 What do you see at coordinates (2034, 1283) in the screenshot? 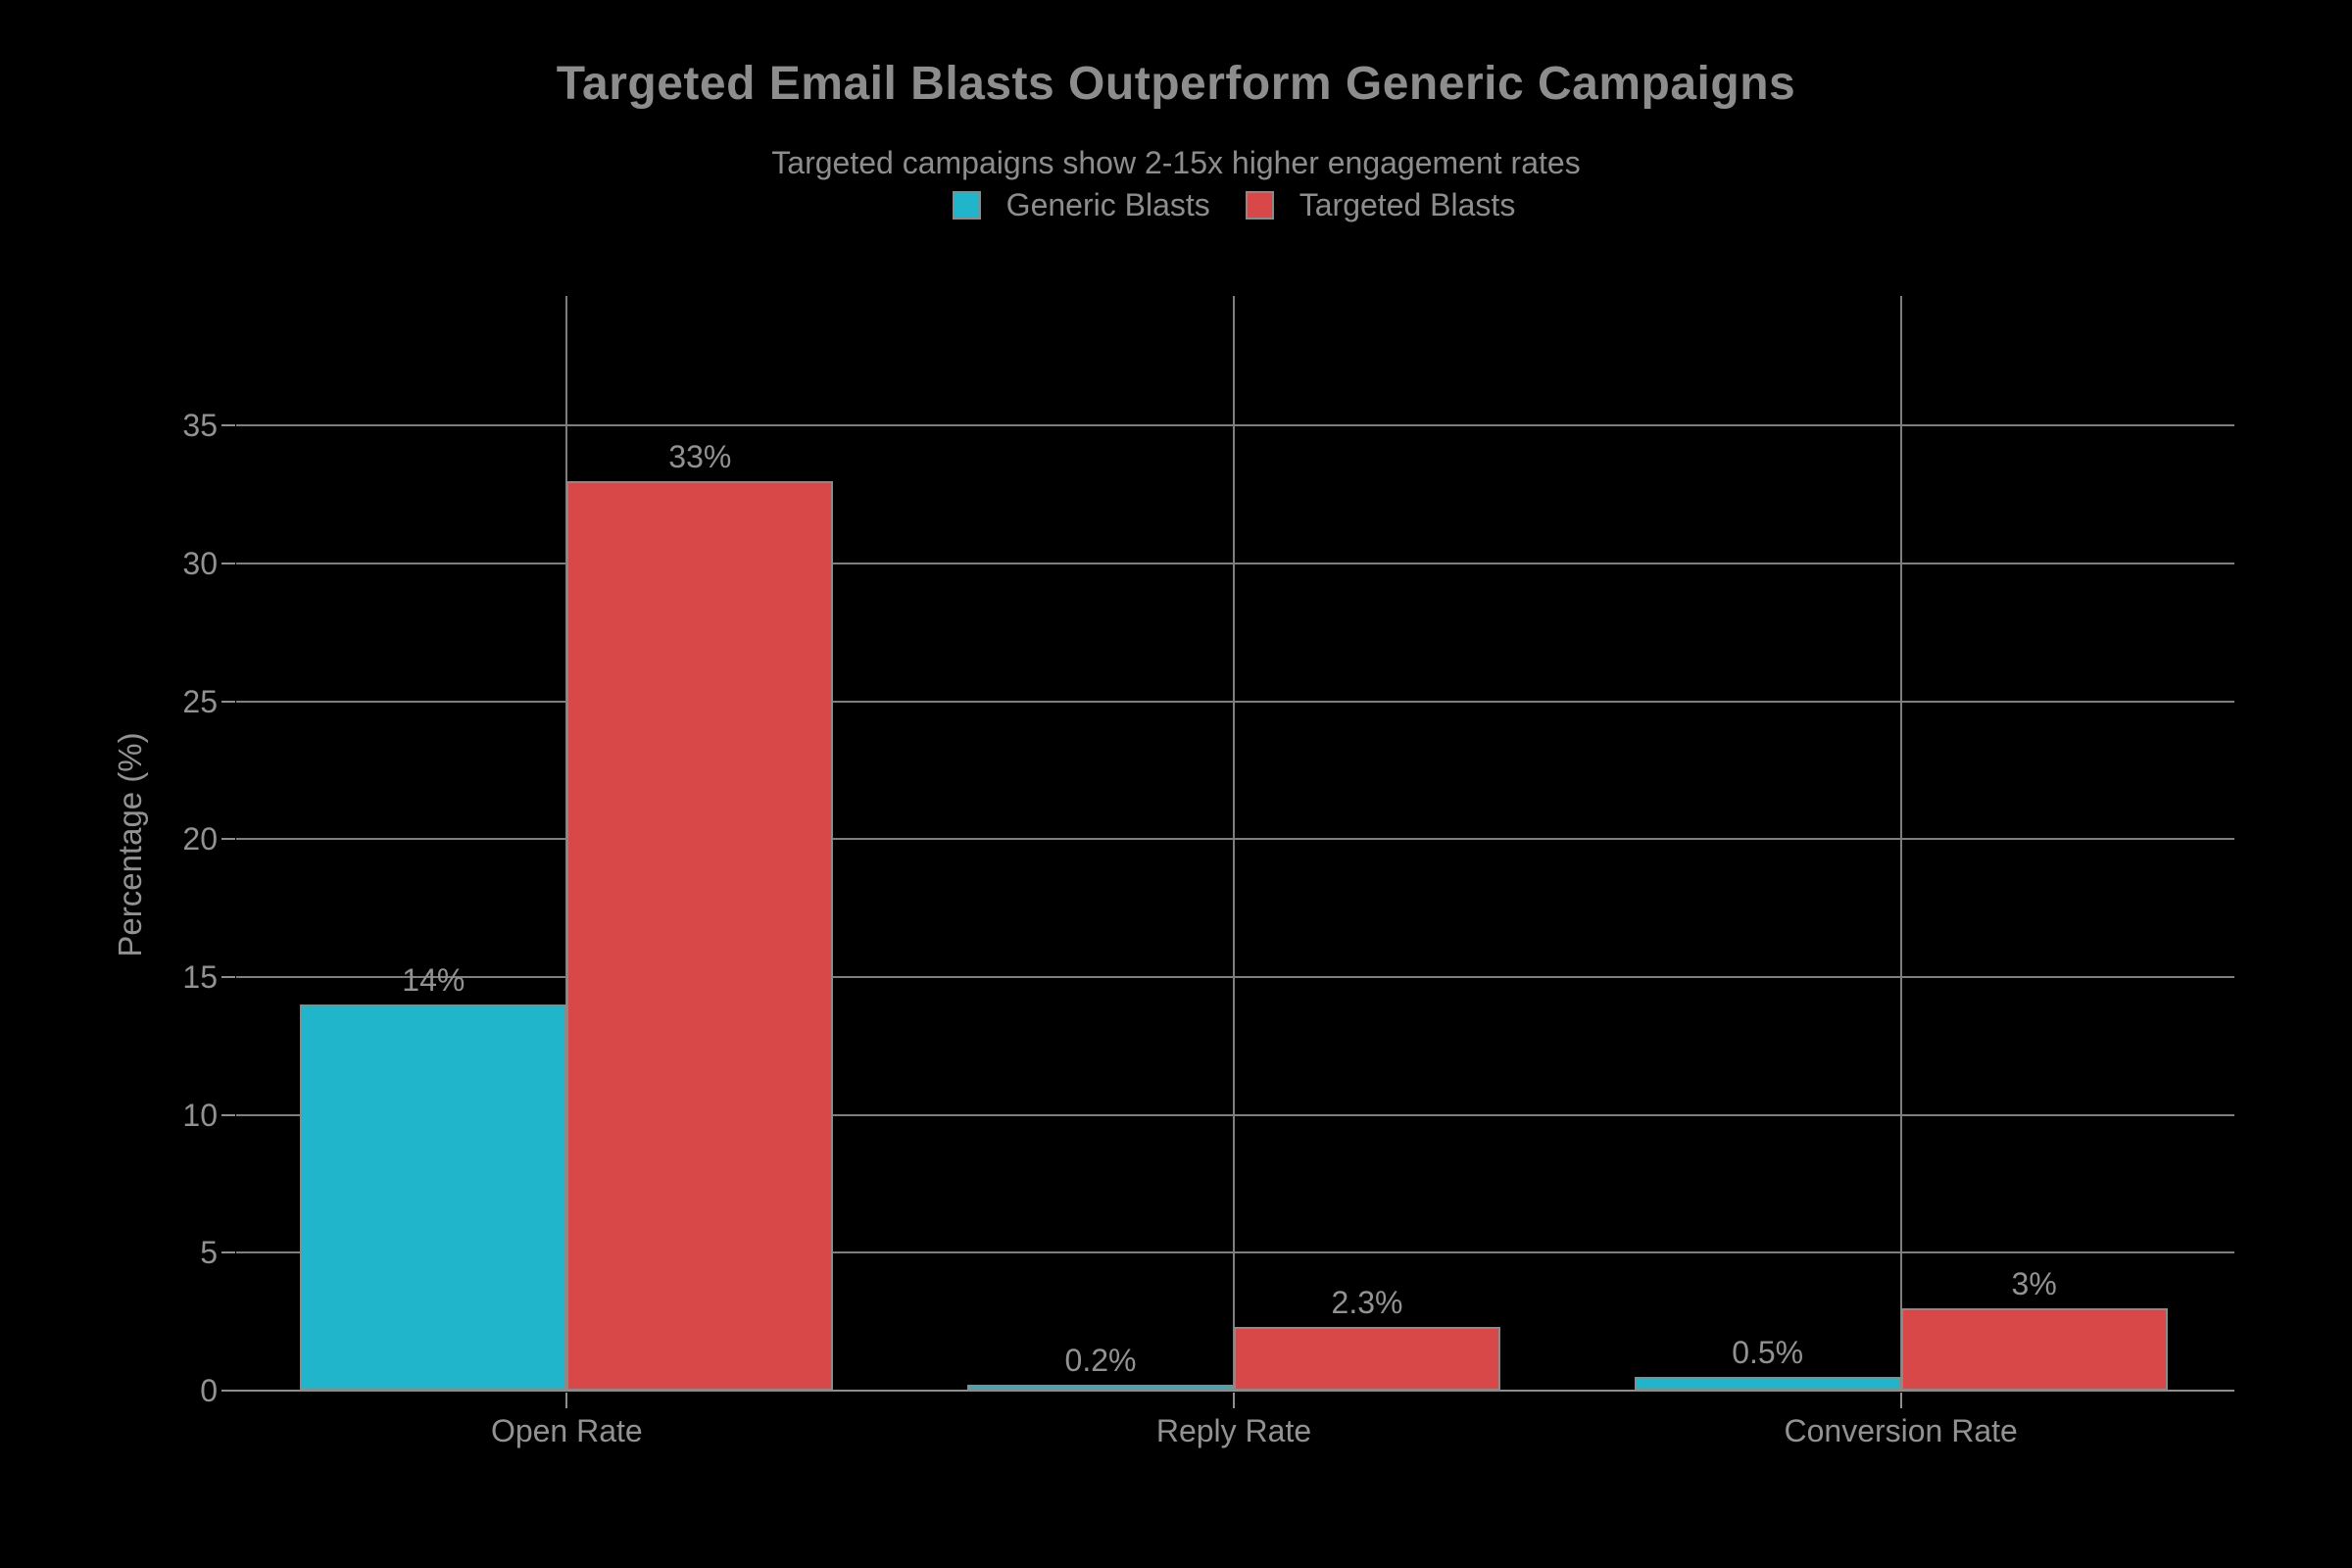
I see `bar-value-label: 3%` at bounding box center [2034, 1283].